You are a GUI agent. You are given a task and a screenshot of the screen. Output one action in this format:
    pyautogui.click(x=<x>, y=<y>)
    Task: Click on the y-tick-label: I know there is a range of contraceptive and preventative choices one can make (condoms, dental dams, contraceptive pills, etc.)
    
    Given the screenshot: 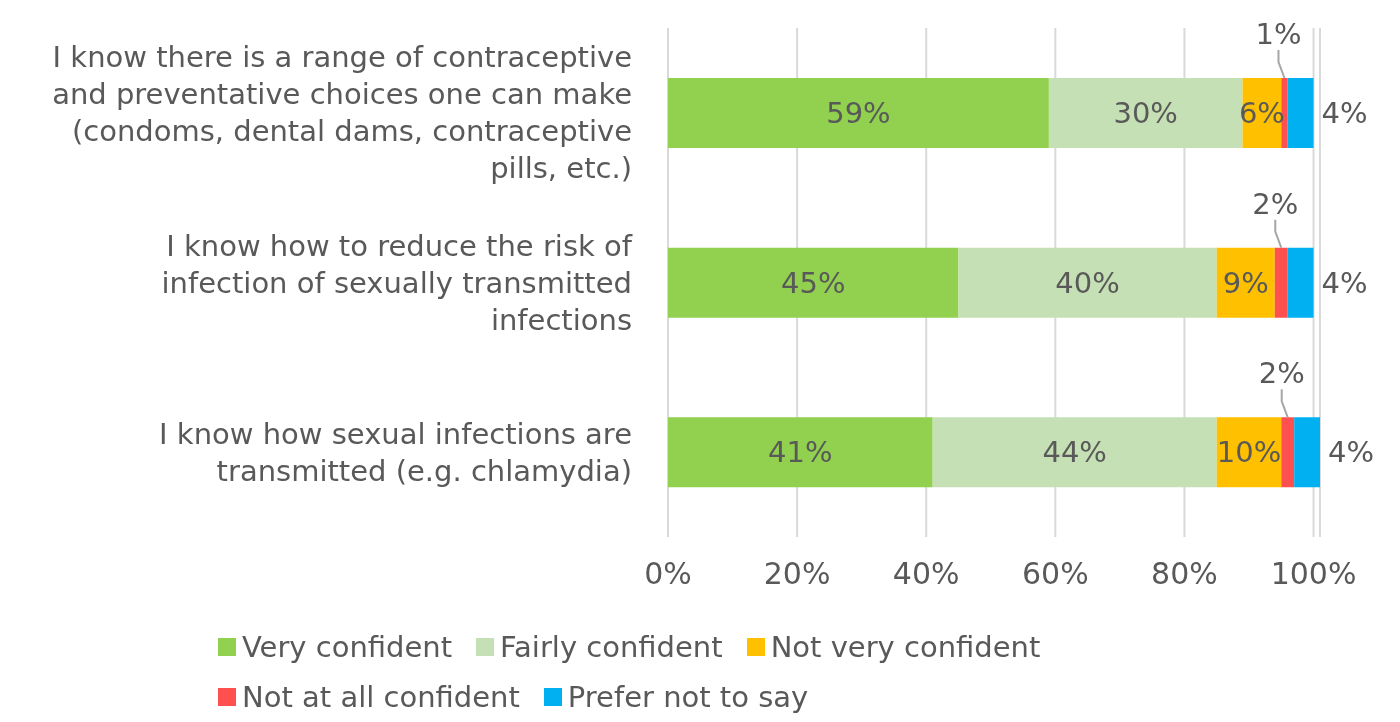 What is the action you would take?
    pyautogui.click(x=342, y=113)
    